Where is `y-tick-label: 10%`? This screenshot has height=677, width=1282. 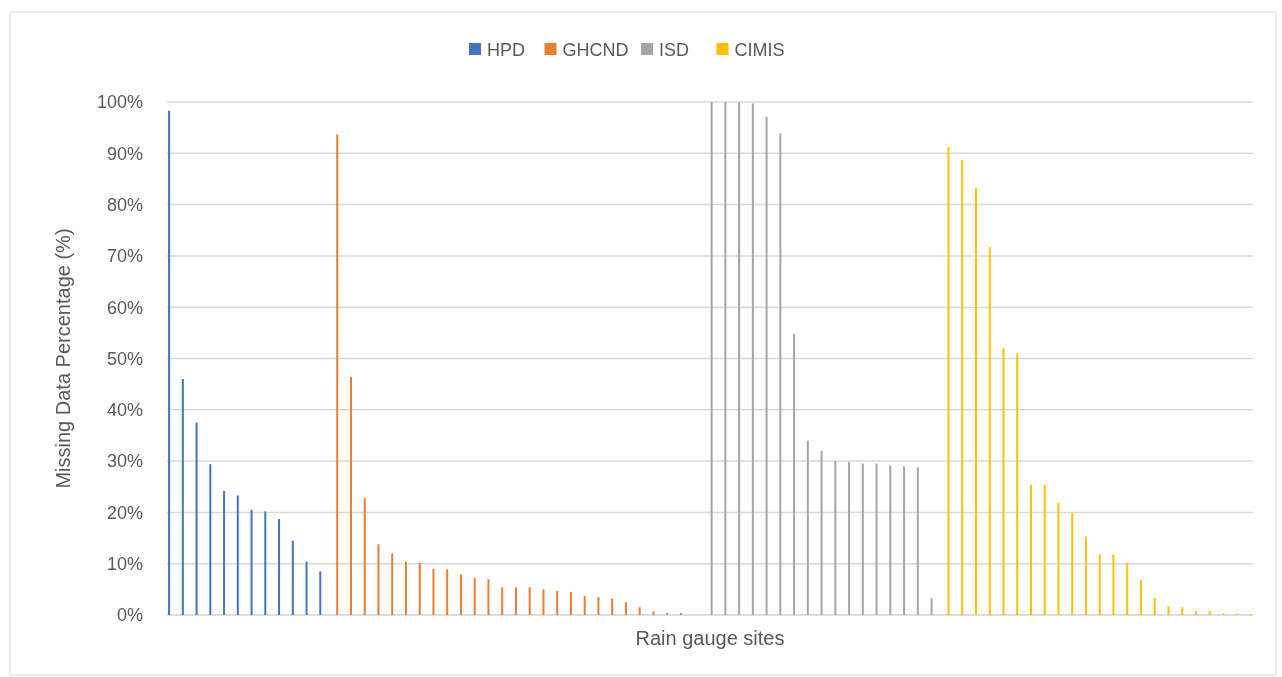 y-tick-label: 10% is located at coordinates (124, 564).